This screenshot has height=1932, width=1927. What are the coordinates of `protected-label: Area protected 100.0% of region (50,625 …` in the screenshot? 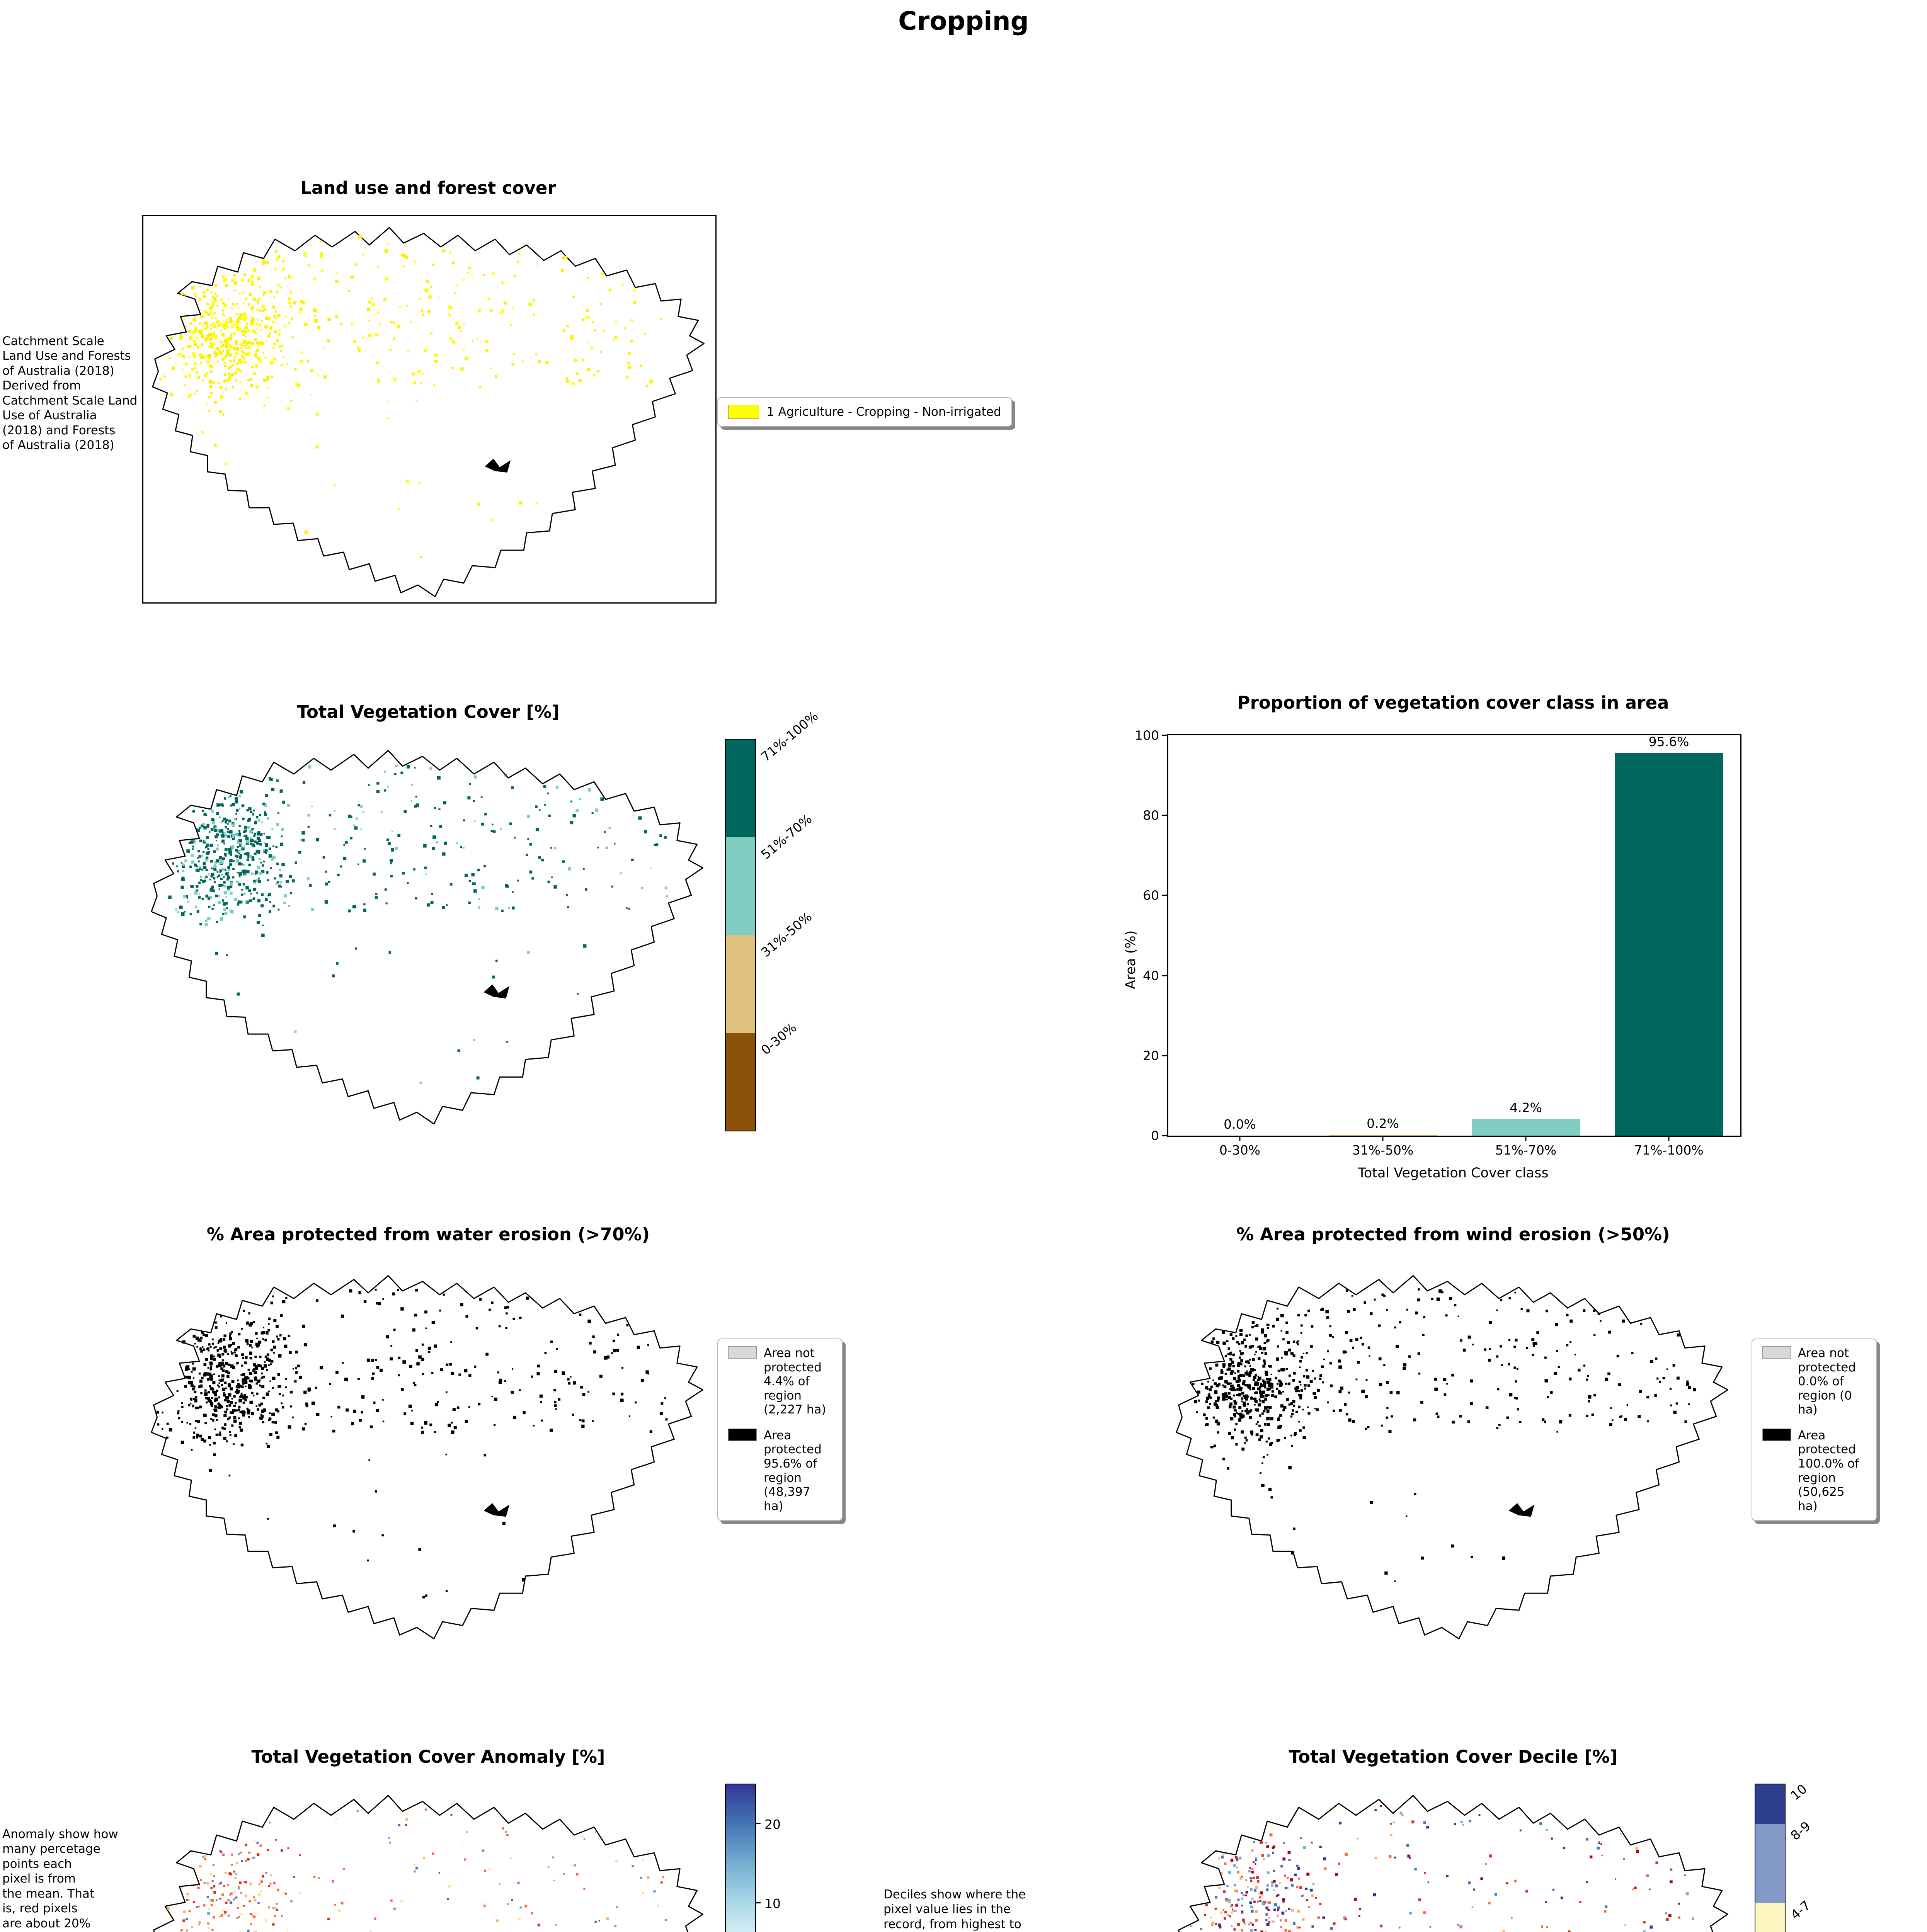 It's located at (1829, 1470).